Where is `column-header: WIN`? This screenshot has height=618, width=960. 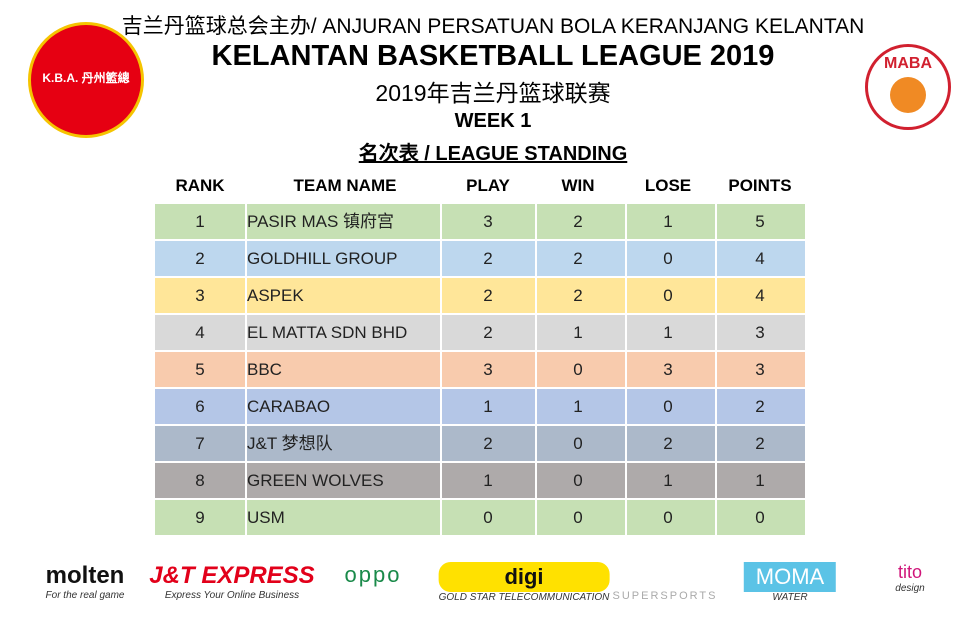 column-header: WIN is located at coordinates (578, 185).